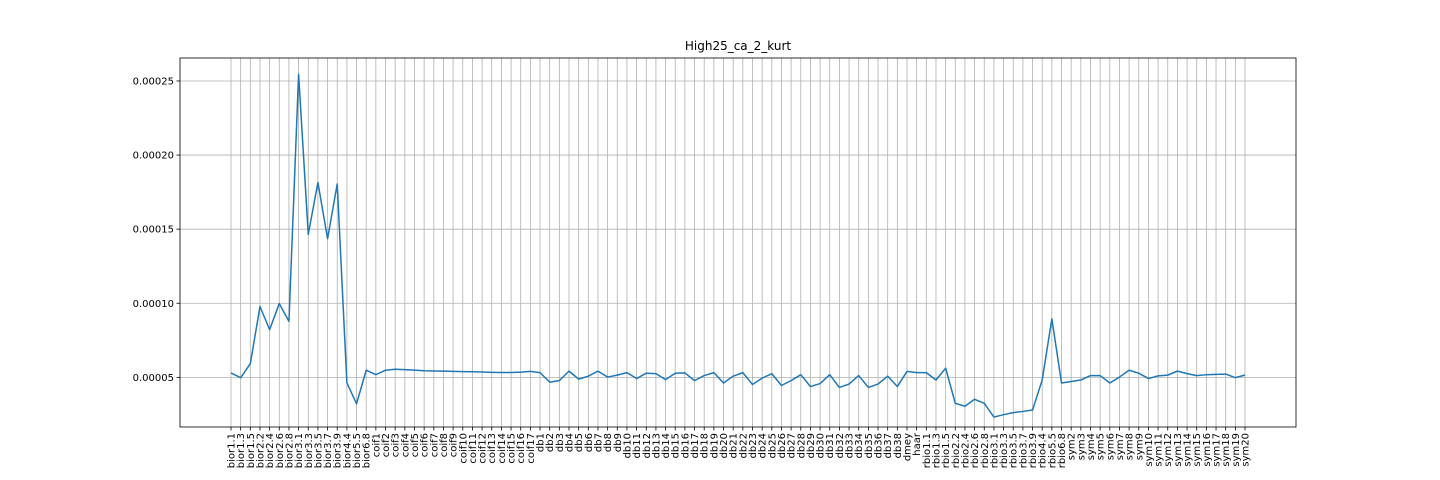  Describe the element at coordinates (1120, 446) in the screenshot. I see `x-tick-label: sym7` at that location.